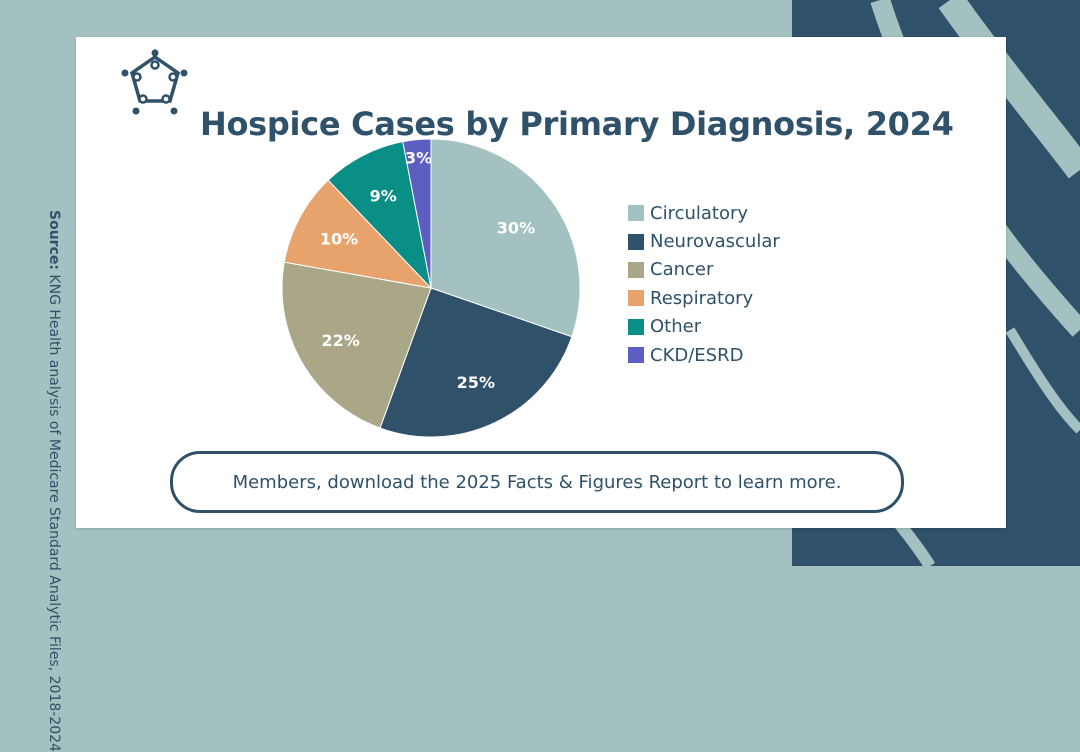 This screenshot has height=752, width=1080. What do you see at coordinates (715, 242) in the screenshot?
I see `legend-label: Neurovascular` at bounding box center [715, 242].